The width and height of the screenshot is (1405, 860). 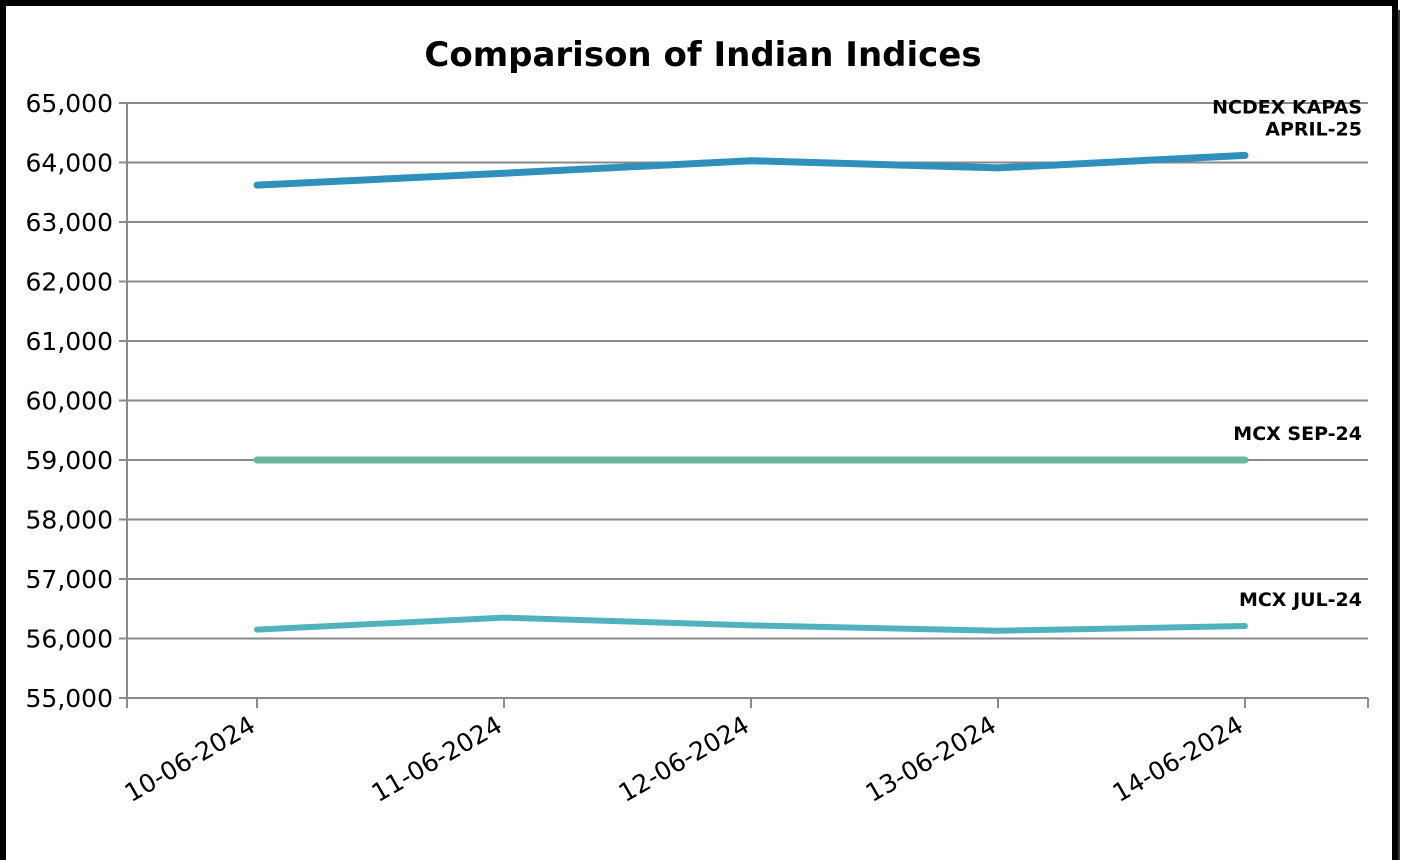 What do you see at coordinates (1300, 600) in the screenshot?
I see `series-label: MCX JUL-24` at bounding box center [1300, 600].